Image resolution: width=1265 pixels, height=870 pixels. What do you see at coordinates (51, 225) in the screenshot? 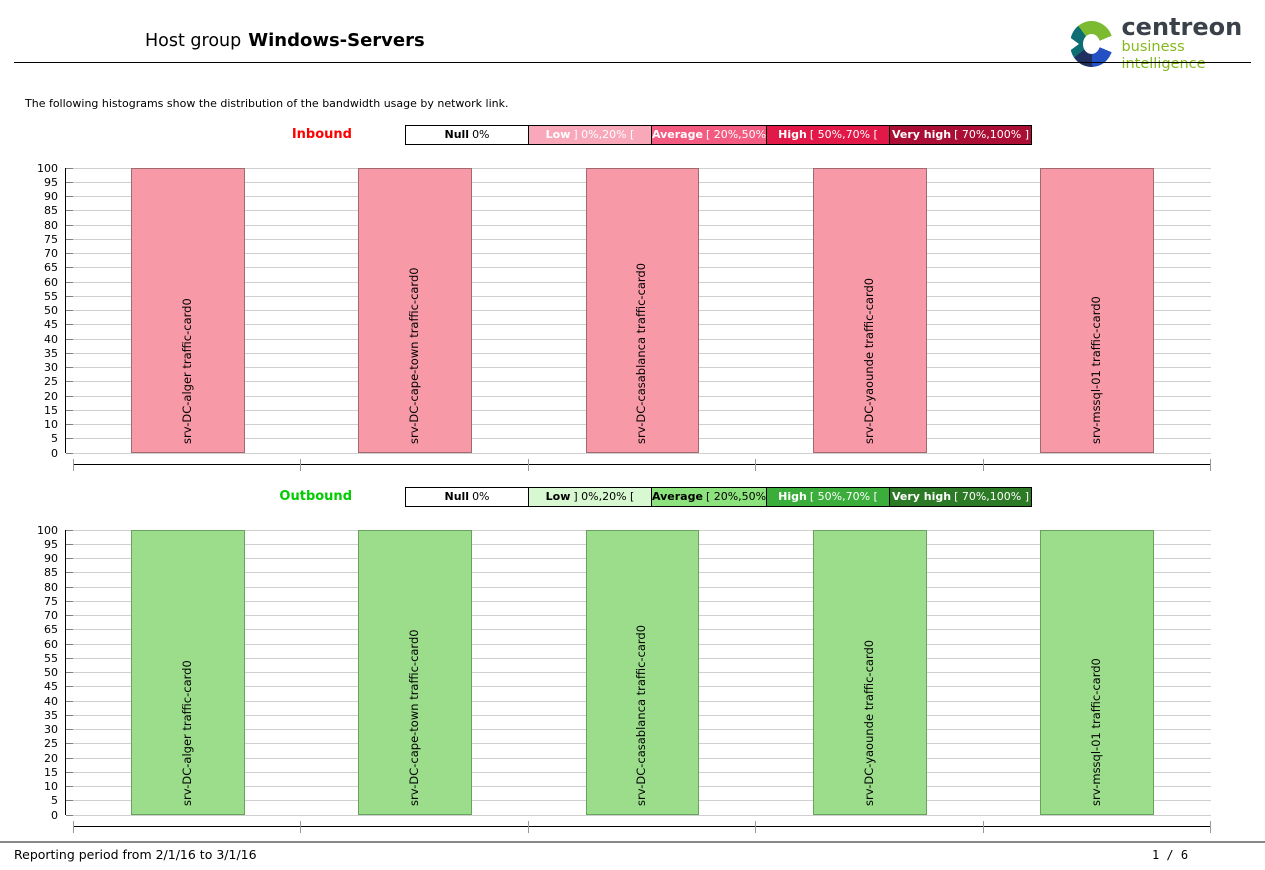
I see `y-tick-label: 80` at bounding box center [51, 225].